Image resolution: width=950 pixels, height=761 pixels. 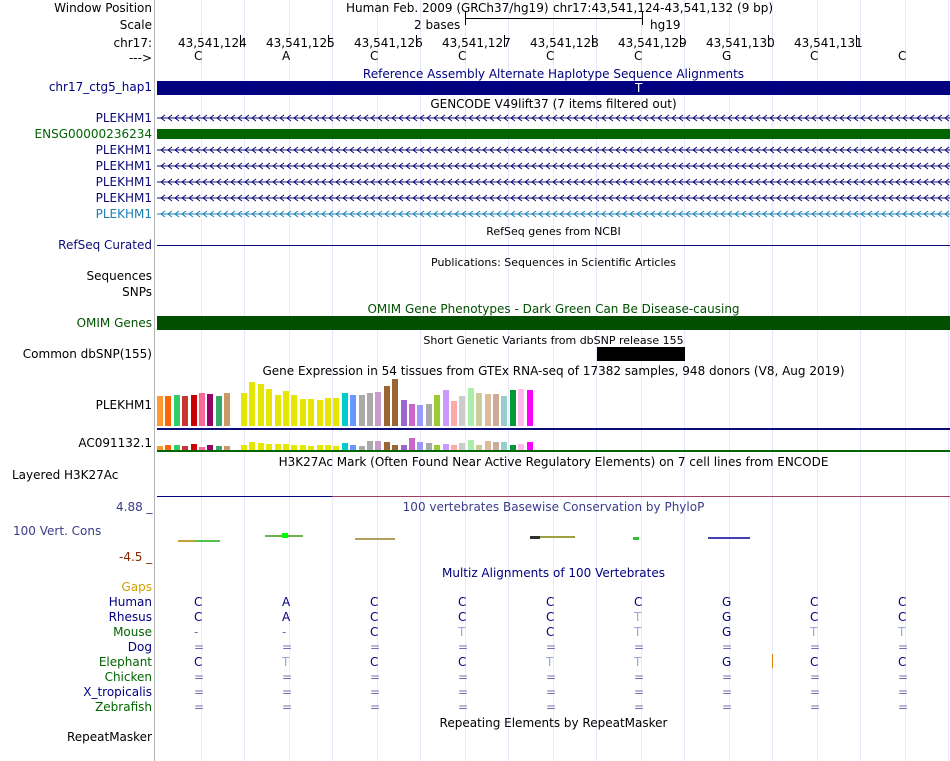 What do you see at coordinates (641, 354) in the screenshot?
I see `dbsnp-variant-block` at bounding box center [641, 354].